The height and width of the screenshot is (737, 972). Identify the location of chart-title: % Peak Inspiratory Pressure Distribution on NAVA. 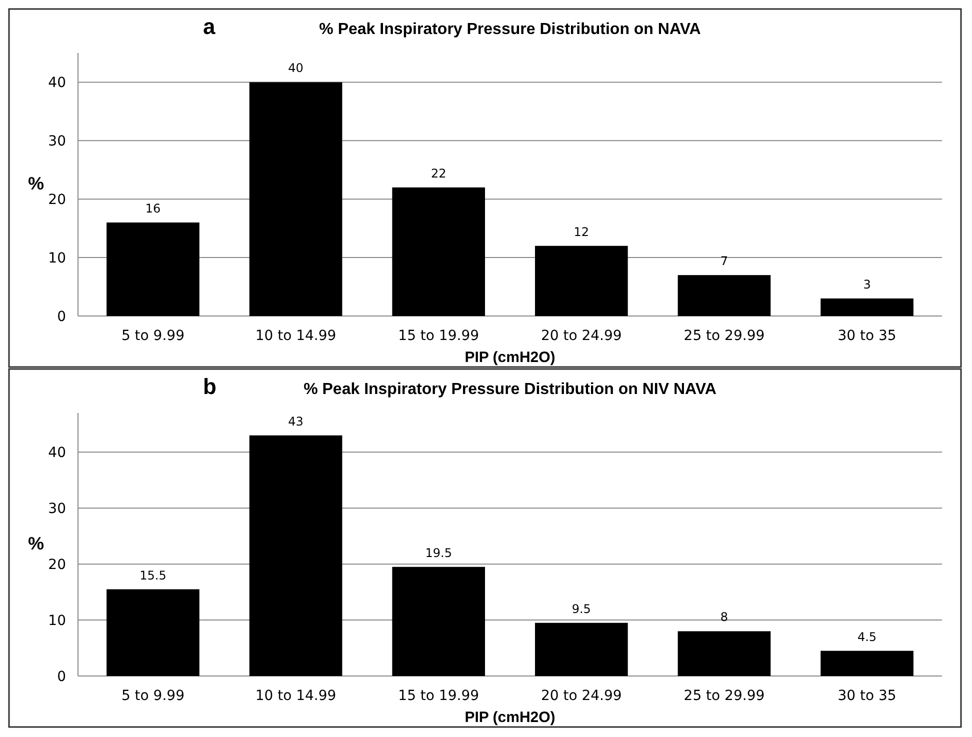
(510, 29).